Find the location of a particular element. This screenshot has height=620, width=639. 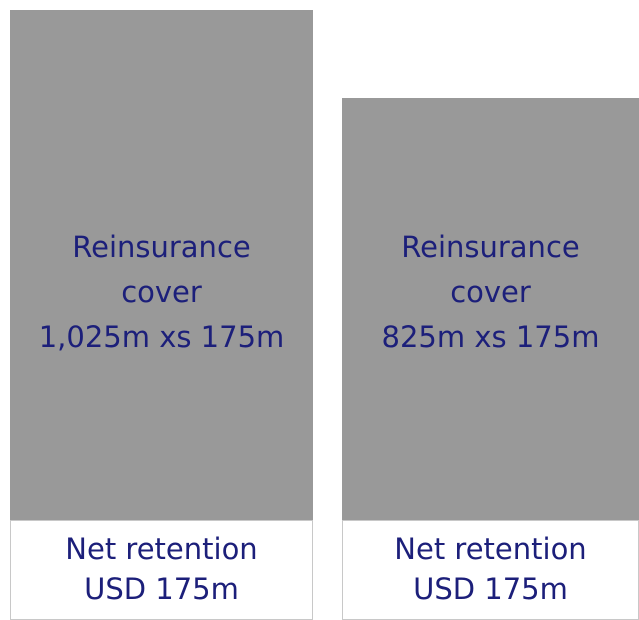

cover-text: Reinsurance cover 825m xs 175m is located at coordinates (490, 292).